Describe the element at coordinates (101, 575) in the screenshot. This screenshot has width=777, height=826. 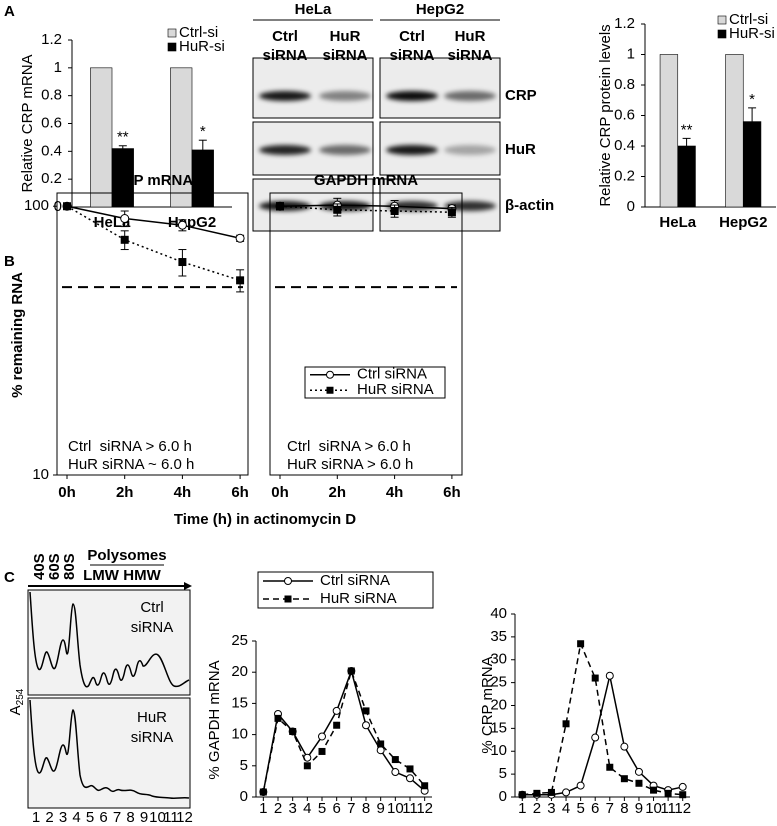
I see `lmw-label: LMW` at that location.